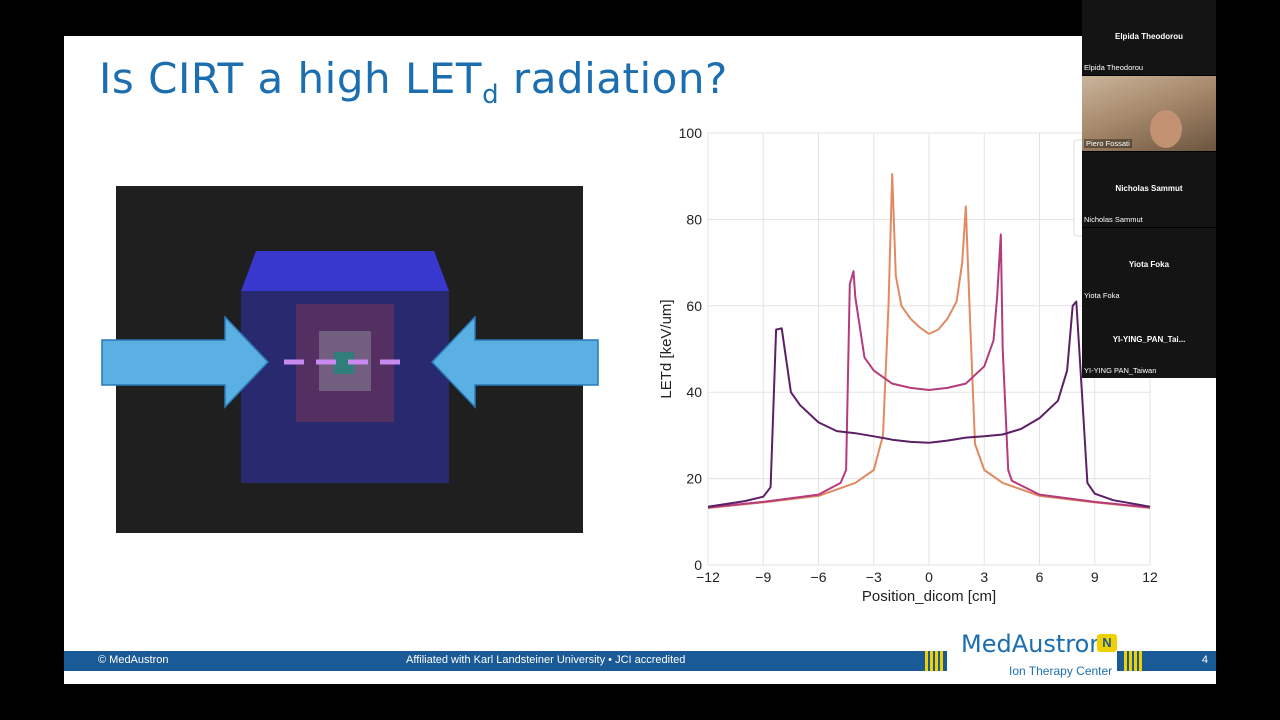  I want to click on y-tick-label: 0, so click(698, 565).